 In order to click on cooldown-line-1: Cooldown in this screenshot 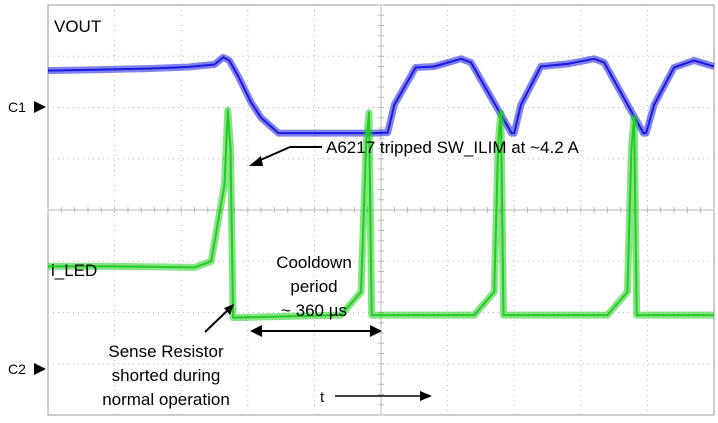, I will do `click(314, 262)`.